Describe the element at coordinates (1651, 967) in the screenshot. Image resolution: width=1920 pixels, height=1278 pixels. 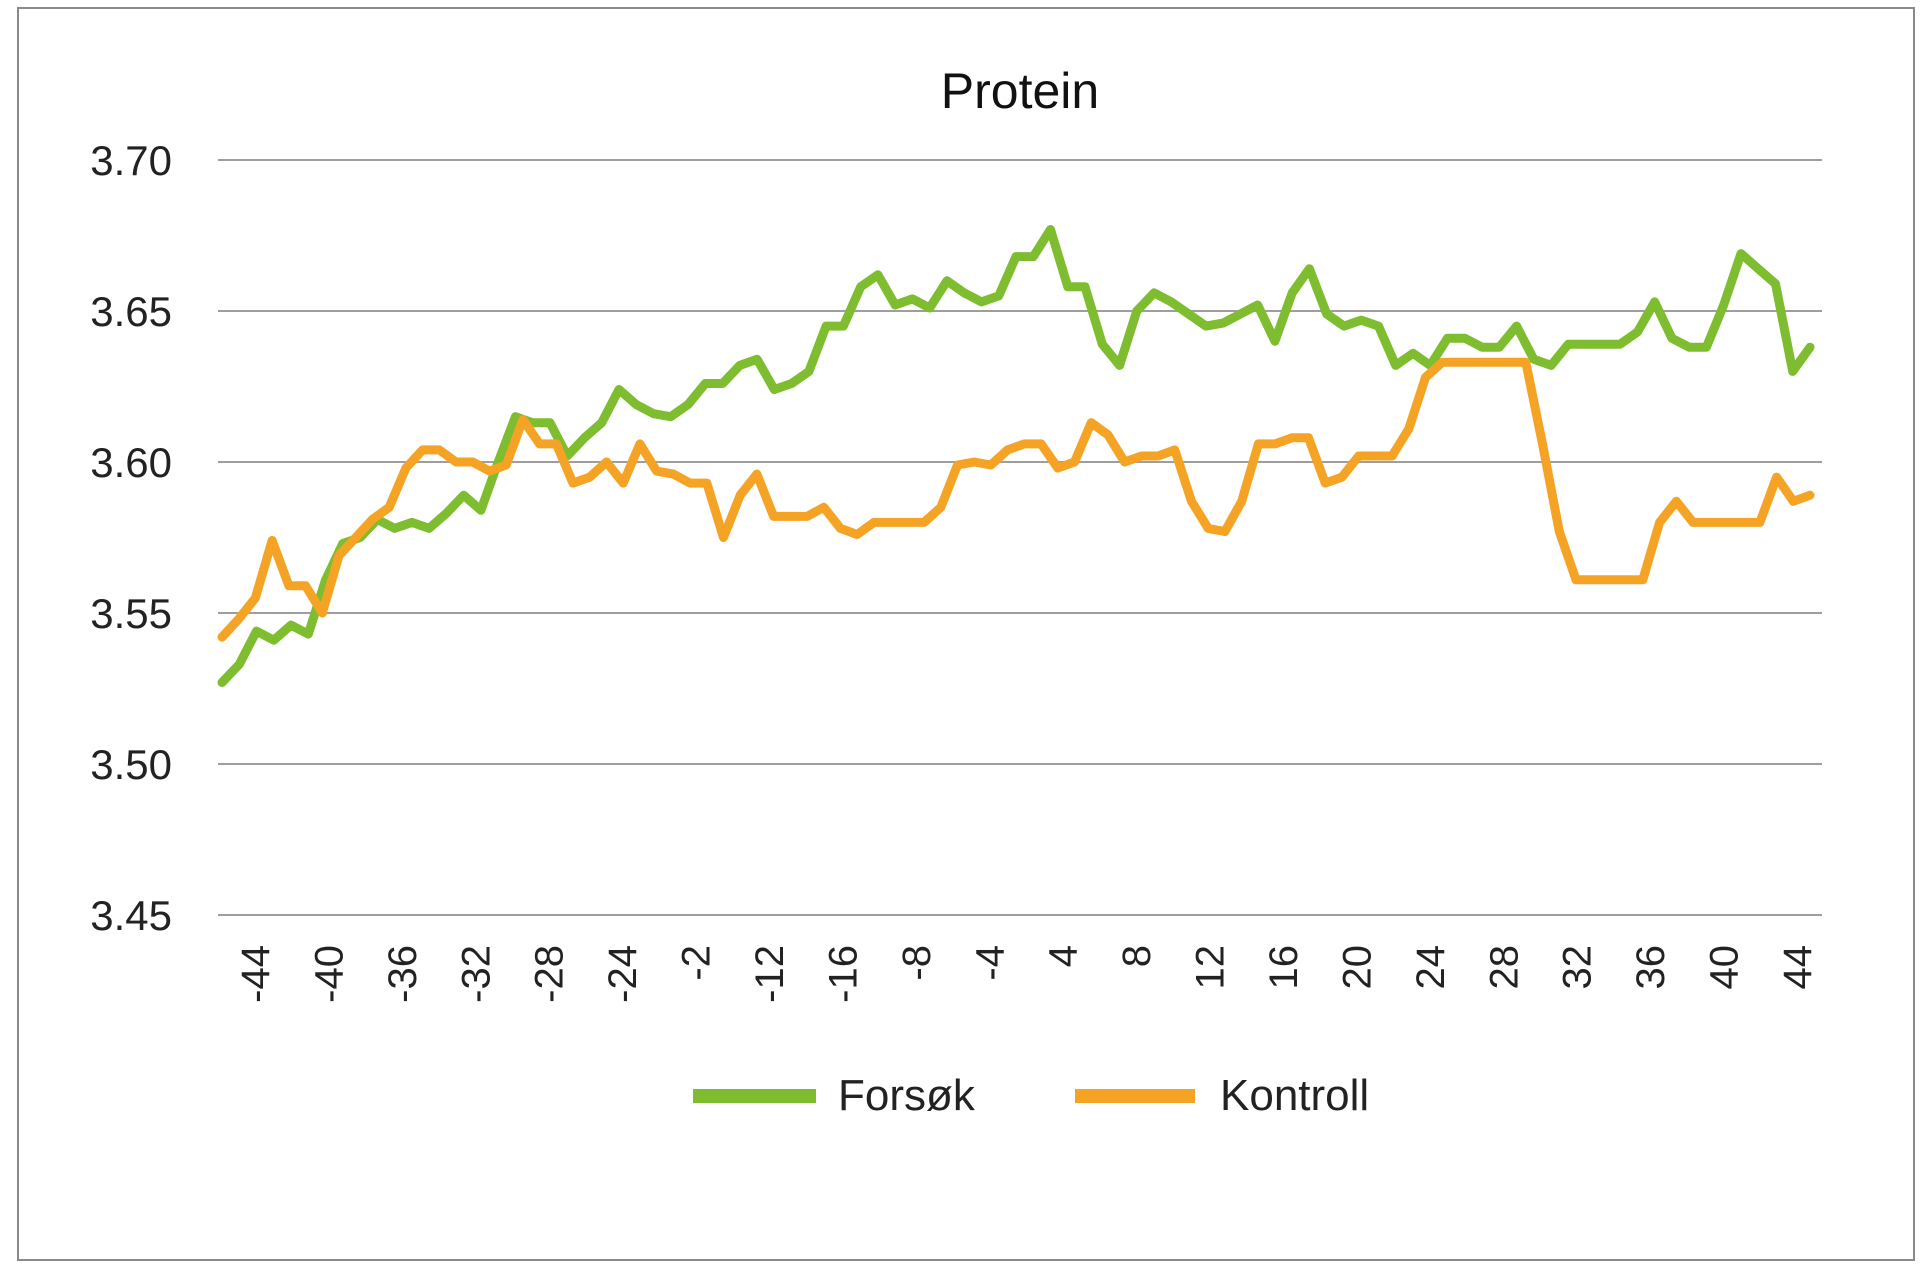
I see `x-tick-label: 36` at that location.